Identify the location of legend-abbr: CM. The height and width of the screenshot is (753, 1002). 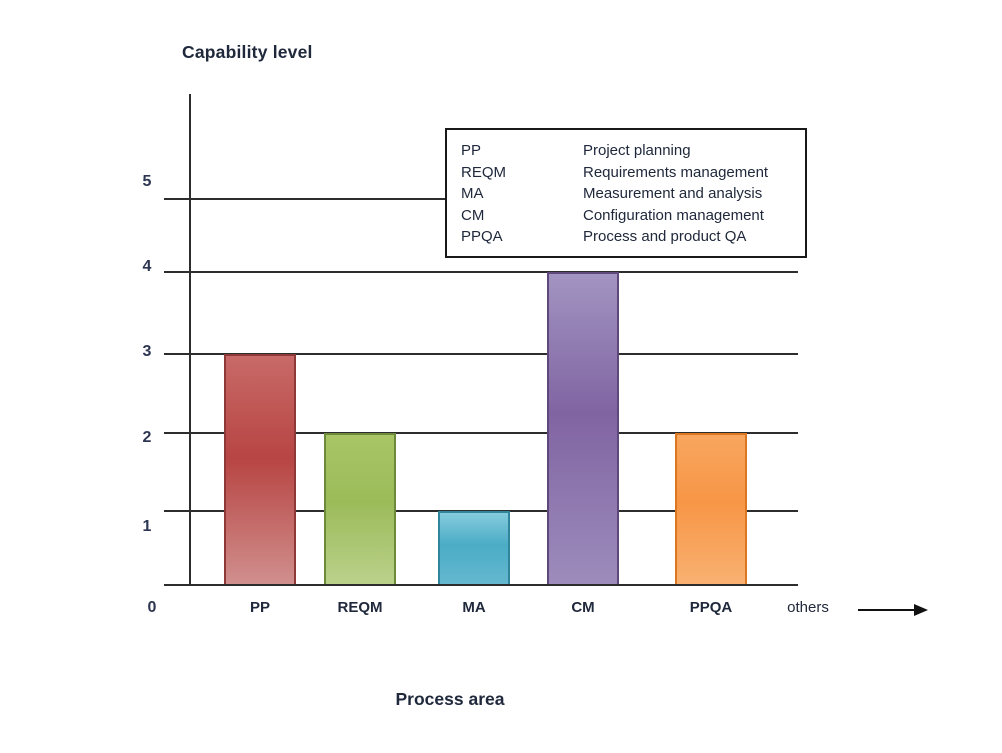
(473, 215).